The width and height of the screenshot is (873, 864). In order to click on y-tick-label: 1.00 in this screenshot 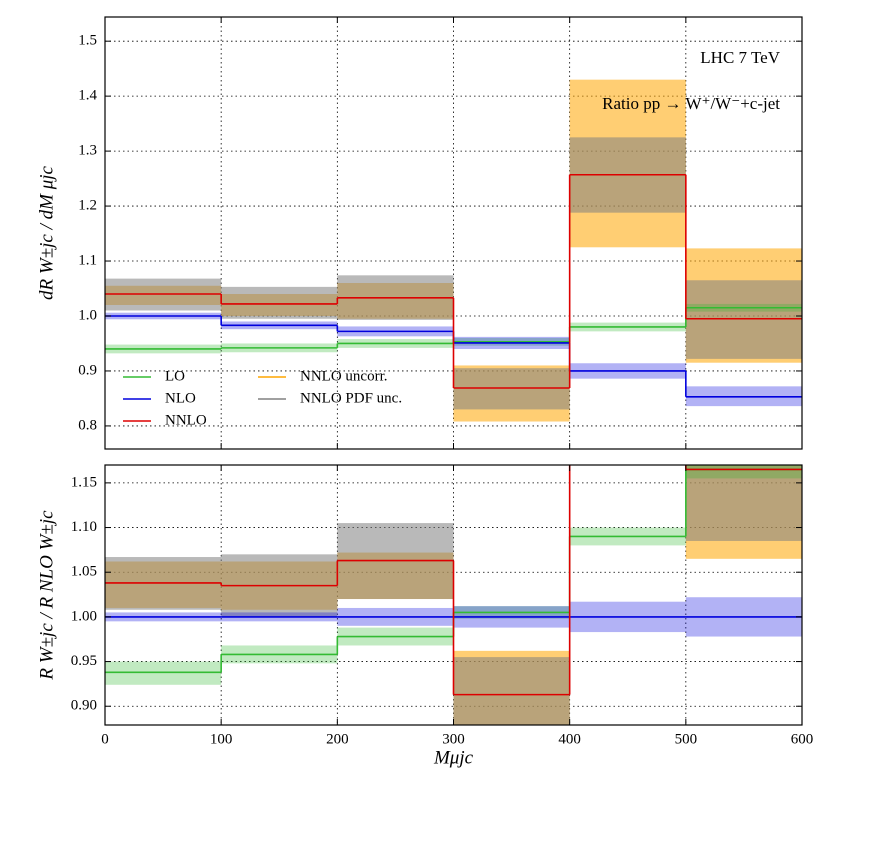, I will do `click(84, 616)`.